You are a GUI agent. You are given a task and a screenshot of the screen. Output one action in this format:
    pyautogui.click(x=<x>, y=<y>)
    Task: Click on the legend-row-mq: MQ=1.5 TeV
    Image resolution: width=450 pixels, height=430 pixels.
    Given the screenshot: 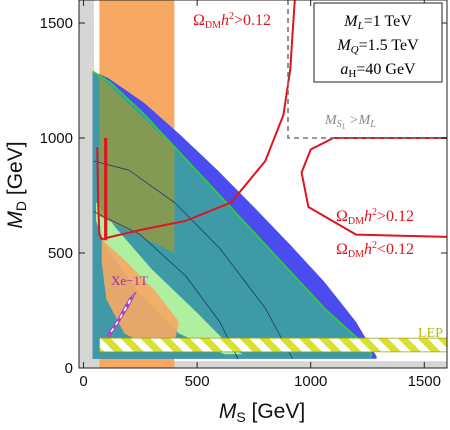 What is the action you would take?
    pyautogui.click(x=377, y=46)
    